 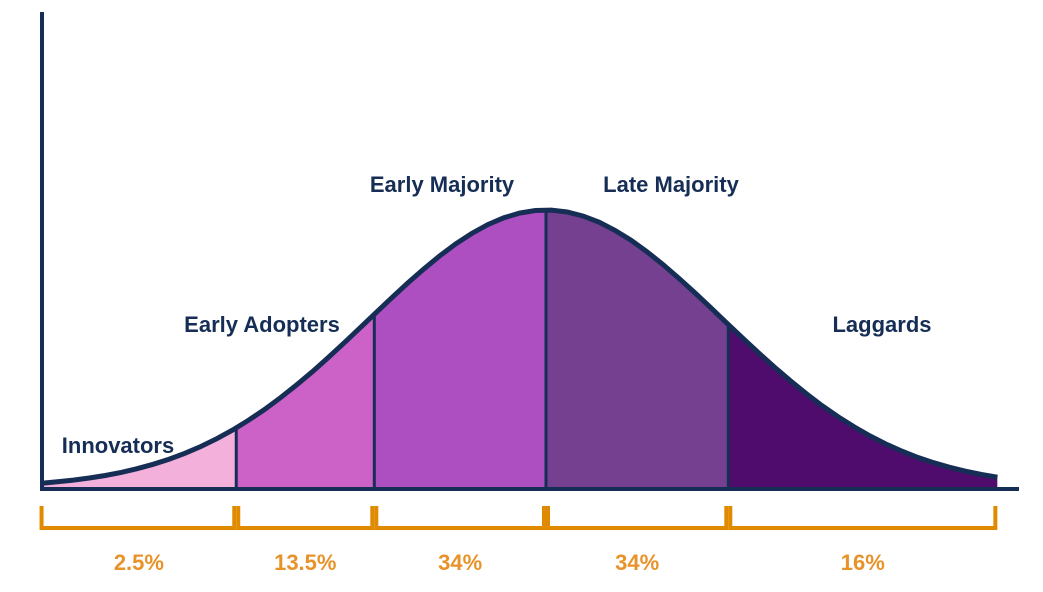 What do you see at coordinates (863, 562) in the screenshot?
I see `percent-label-laggards: 16%` at bounding box center [863, 562].